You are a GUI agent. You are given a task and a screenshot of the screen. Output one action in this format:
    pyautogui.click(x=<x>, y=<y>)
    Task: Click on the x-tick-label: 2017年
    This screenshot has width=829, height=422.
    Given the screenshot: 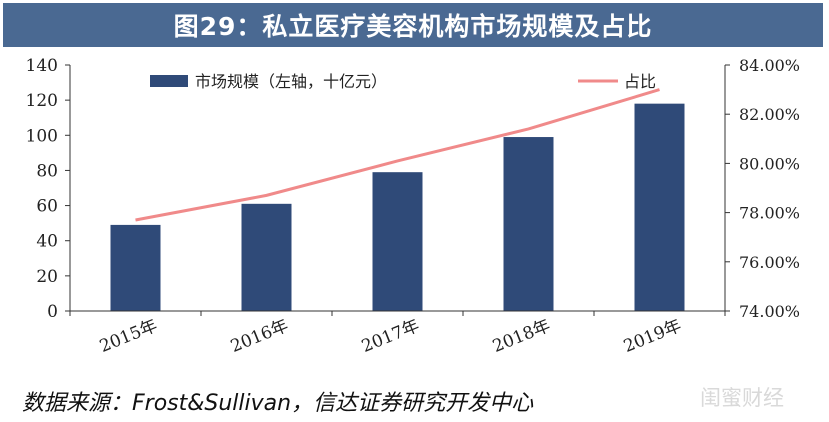 What is the action you would take?
    pyautogui.click(x=390, y=336)
    